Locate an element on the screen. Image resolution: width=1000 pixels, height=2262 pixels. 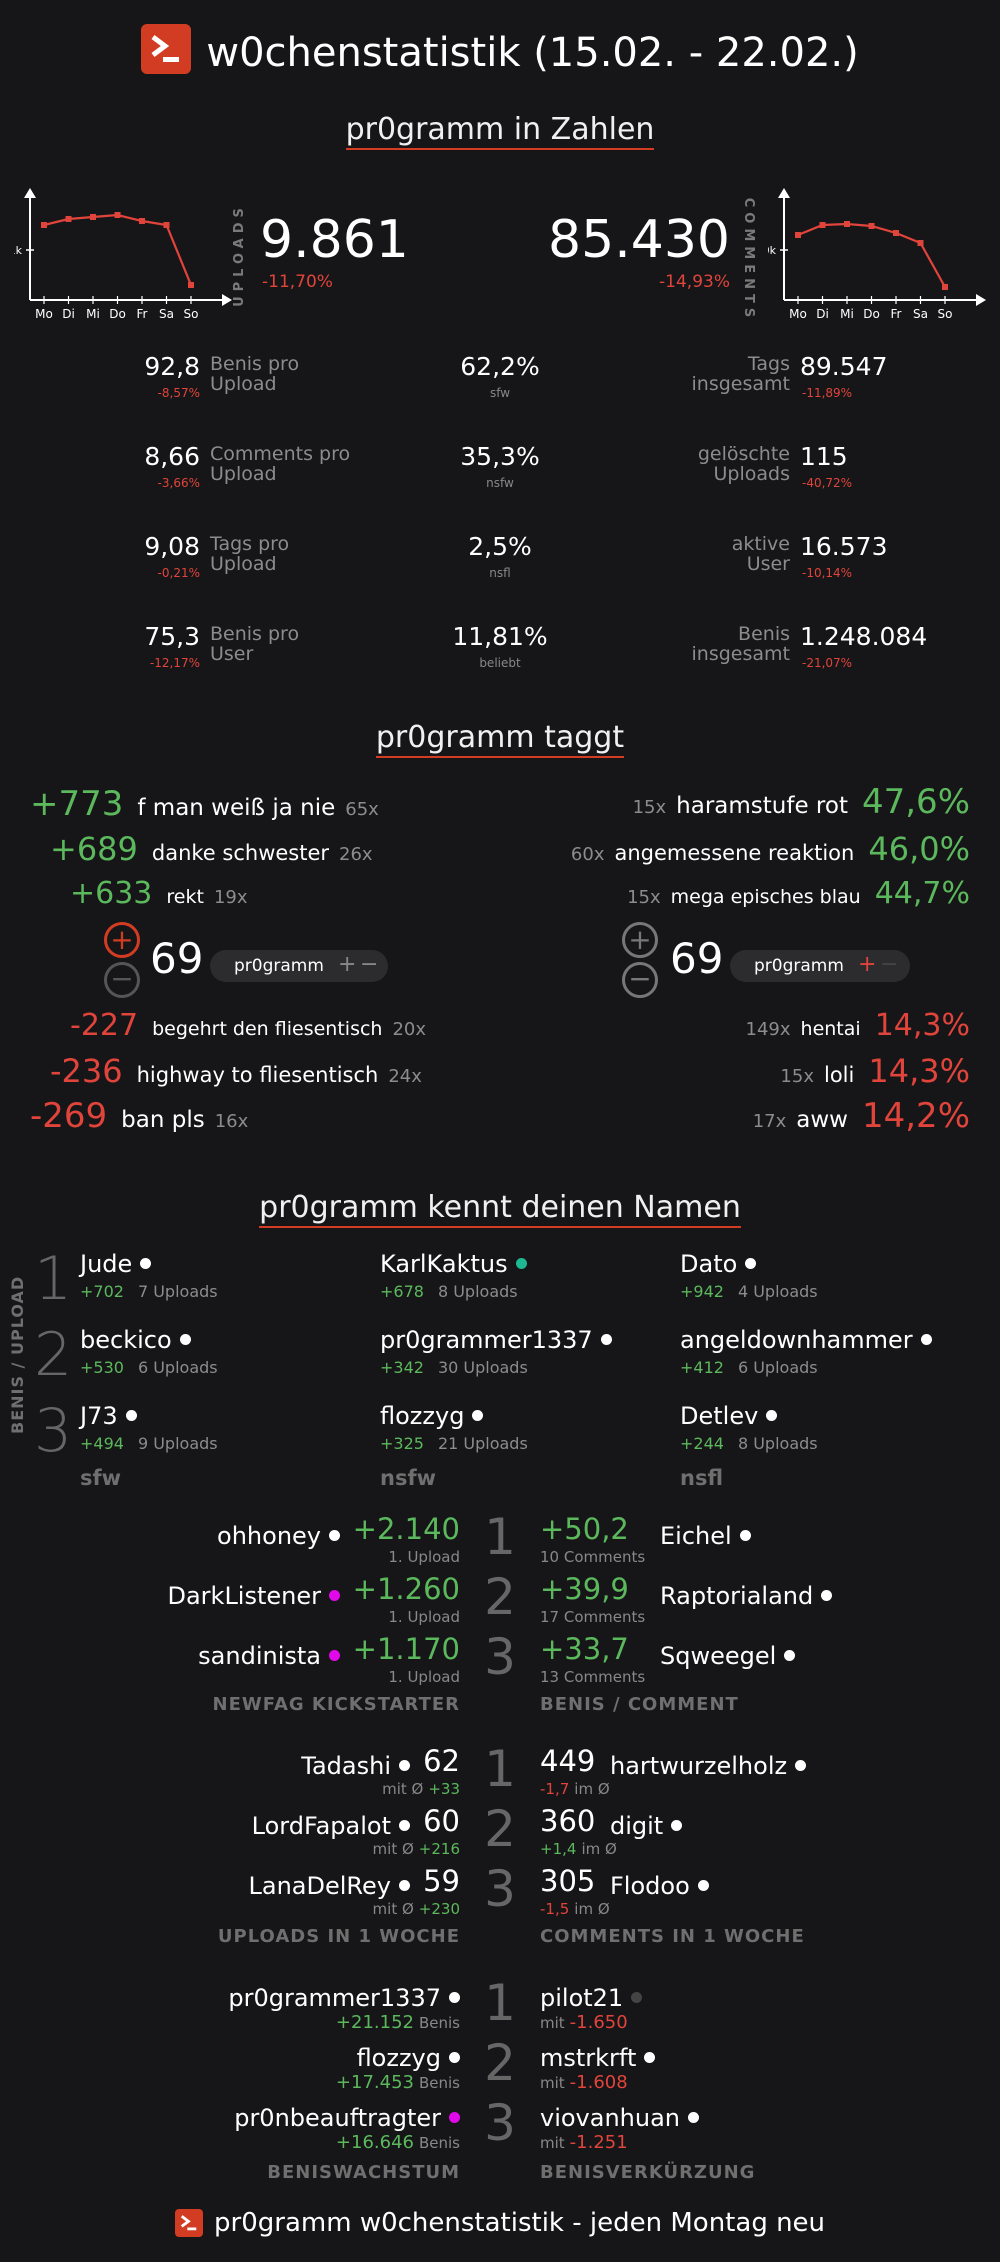
stat-delta: -10,14% is located at coordinates (827, 573).